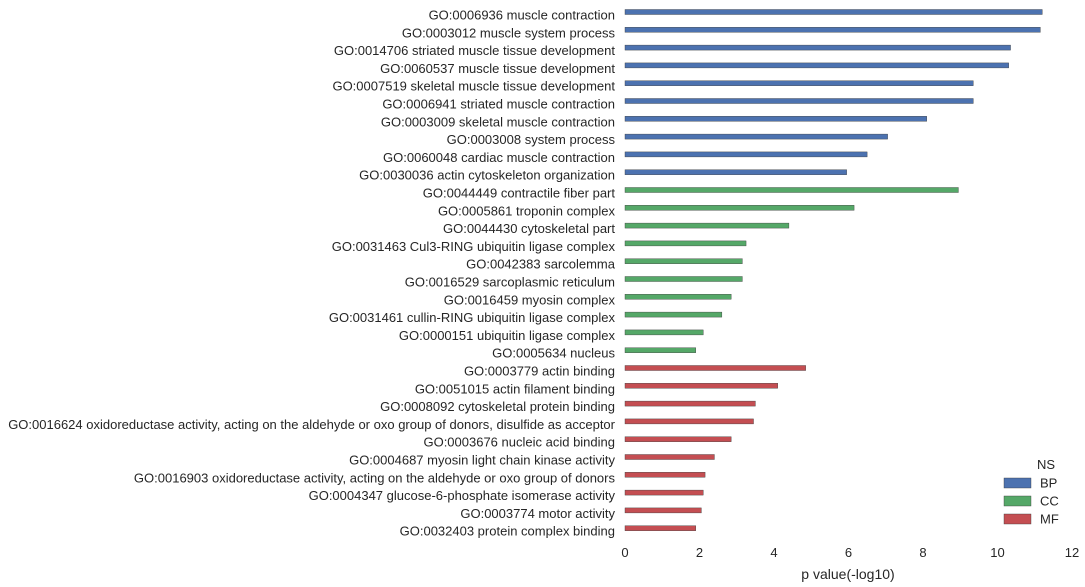  I want to click on category-label: GO:0003008 system process, so click(531, 139).